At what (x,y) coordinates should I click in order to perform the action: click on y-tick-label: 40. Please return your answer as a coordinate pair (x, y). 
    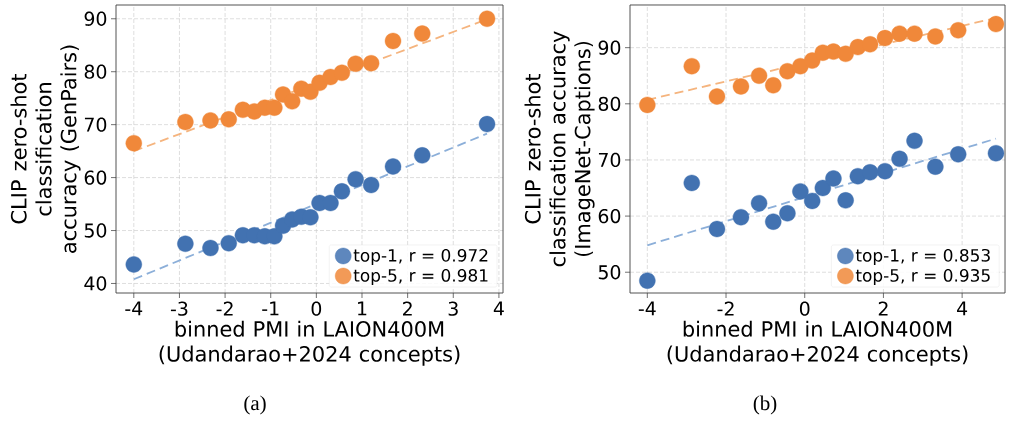
    Looking at the image, I should click on (95, 283).